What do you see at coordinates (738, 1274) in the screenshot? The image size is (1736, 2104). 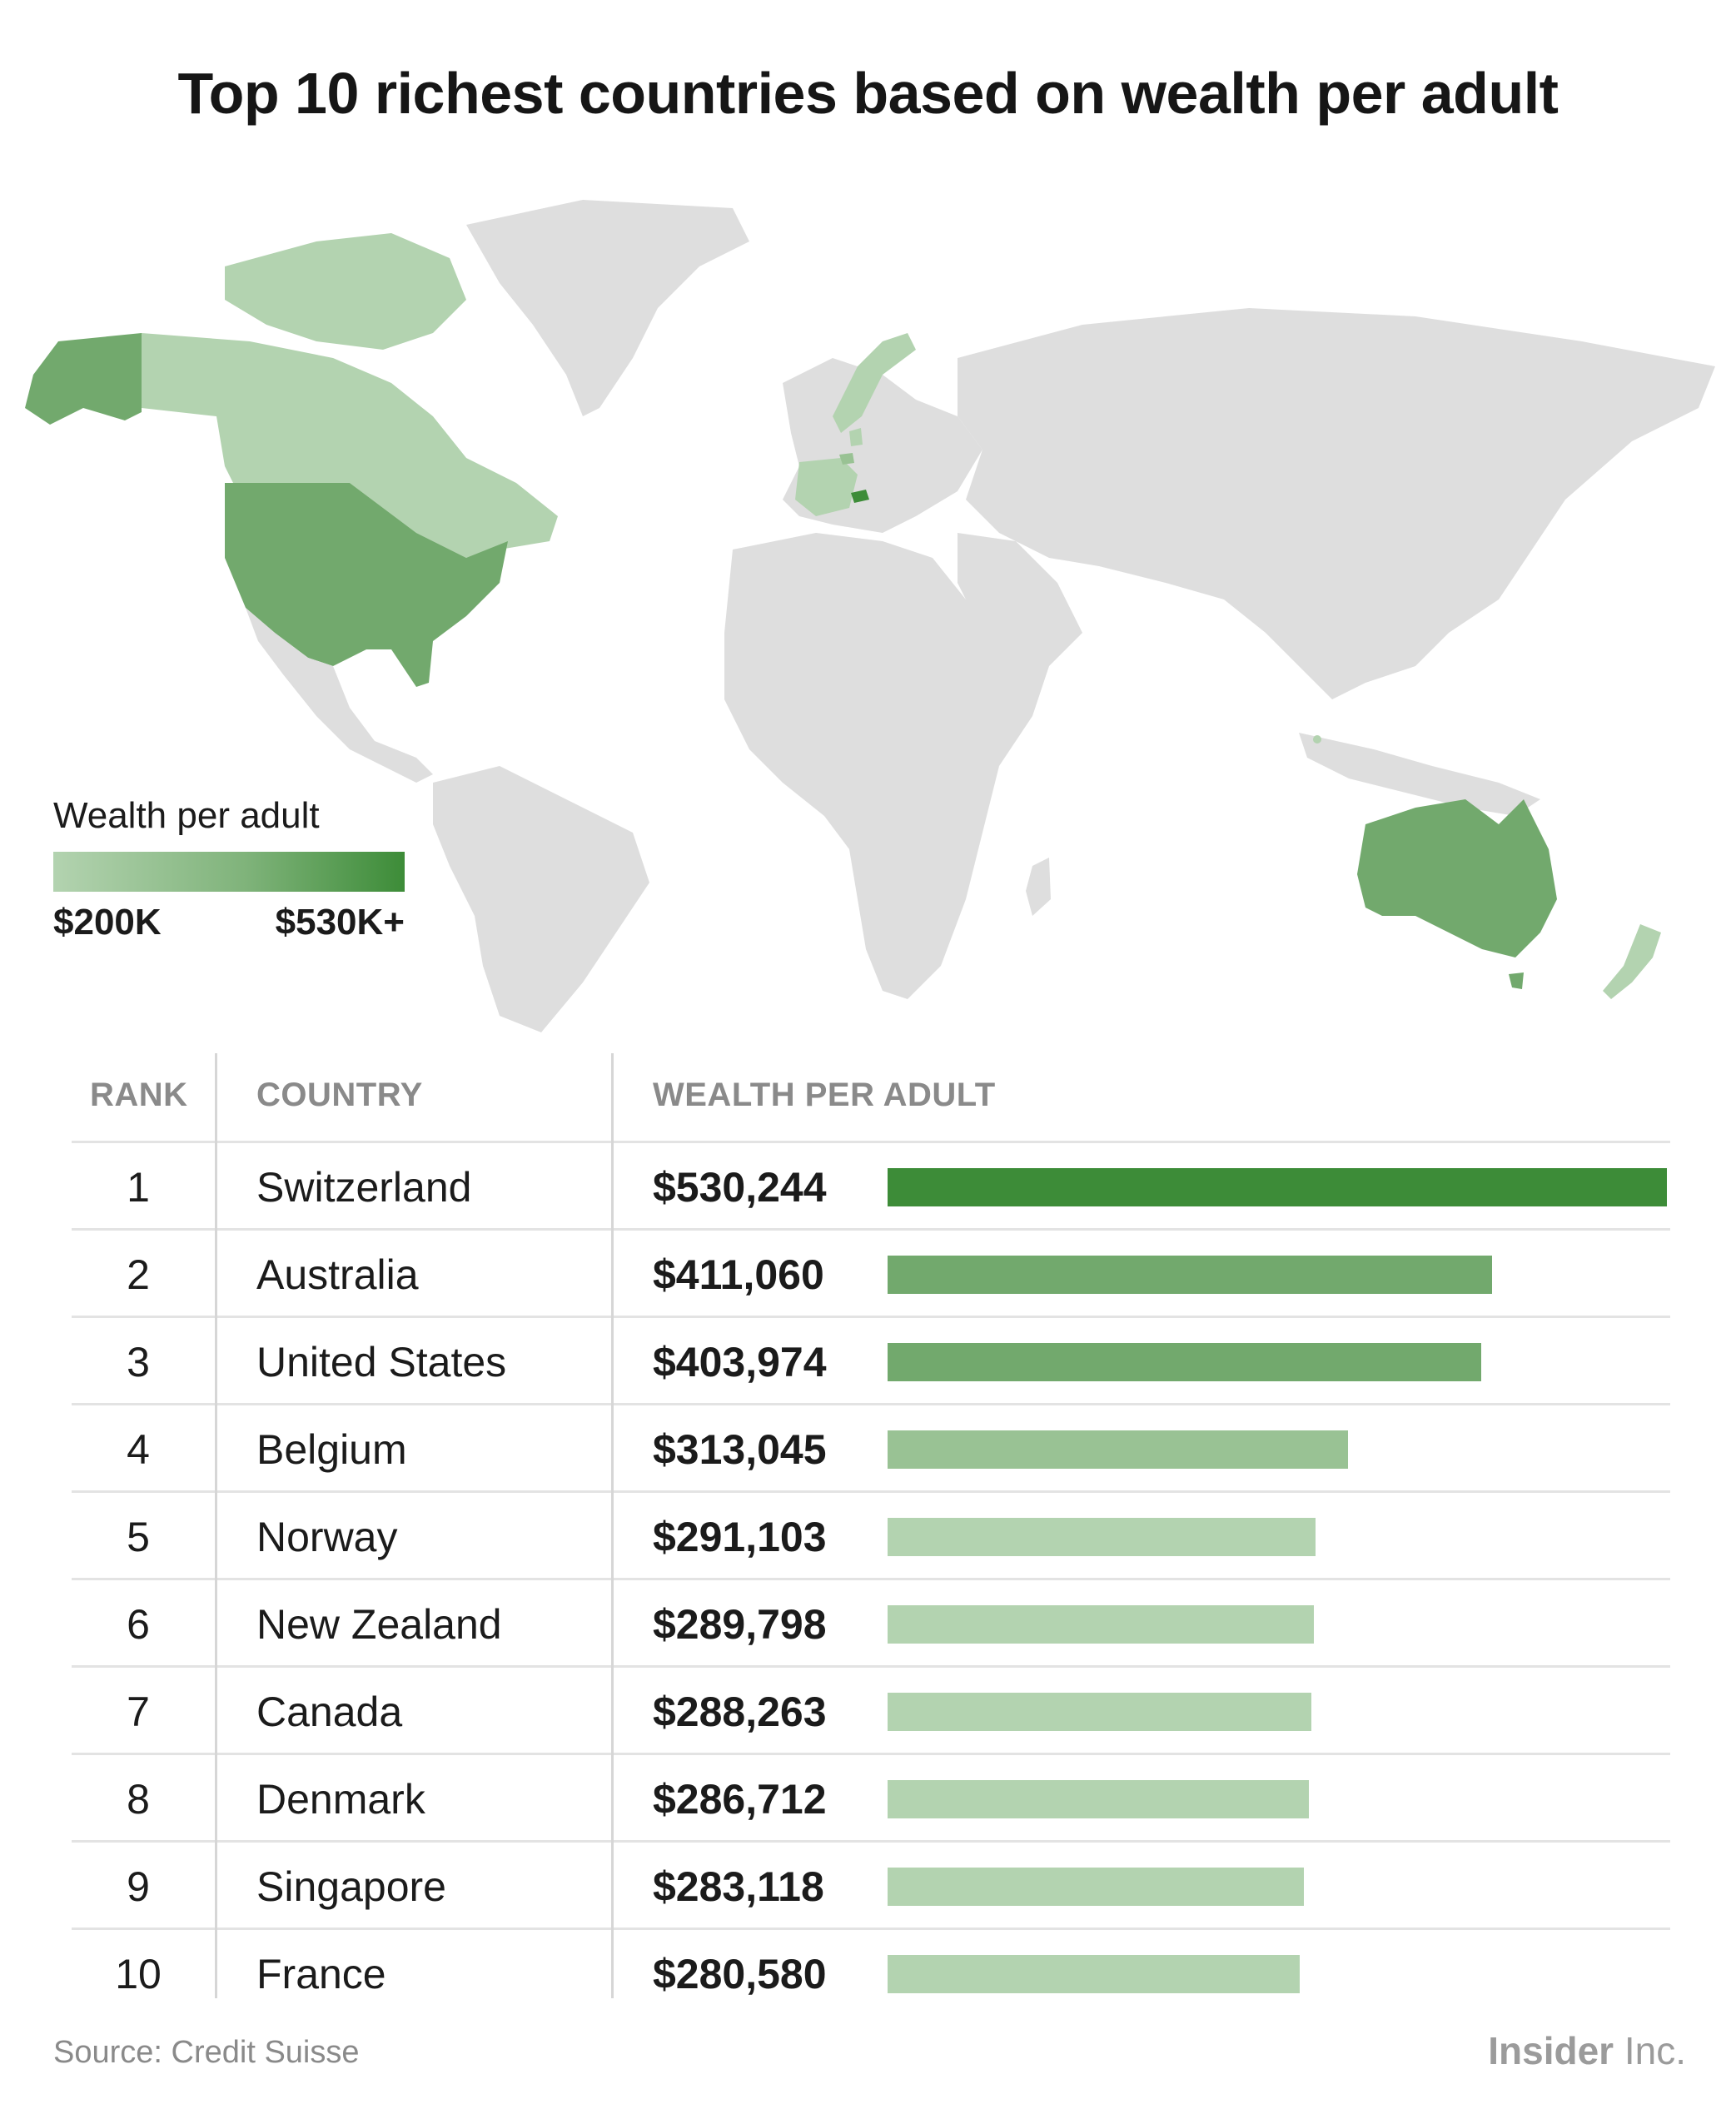 I see `wealth-value-label: $411,060` at bounding box center [738, 1274].